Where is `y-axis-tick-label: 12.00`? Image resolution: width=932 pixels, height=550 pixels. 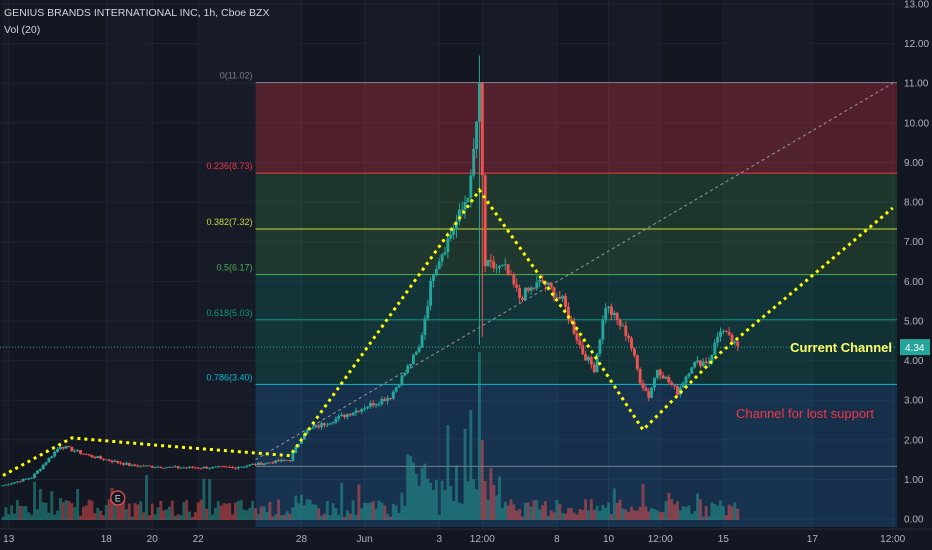
y-axis-tick-label: 12.00 is located at coordinates (916, 44).